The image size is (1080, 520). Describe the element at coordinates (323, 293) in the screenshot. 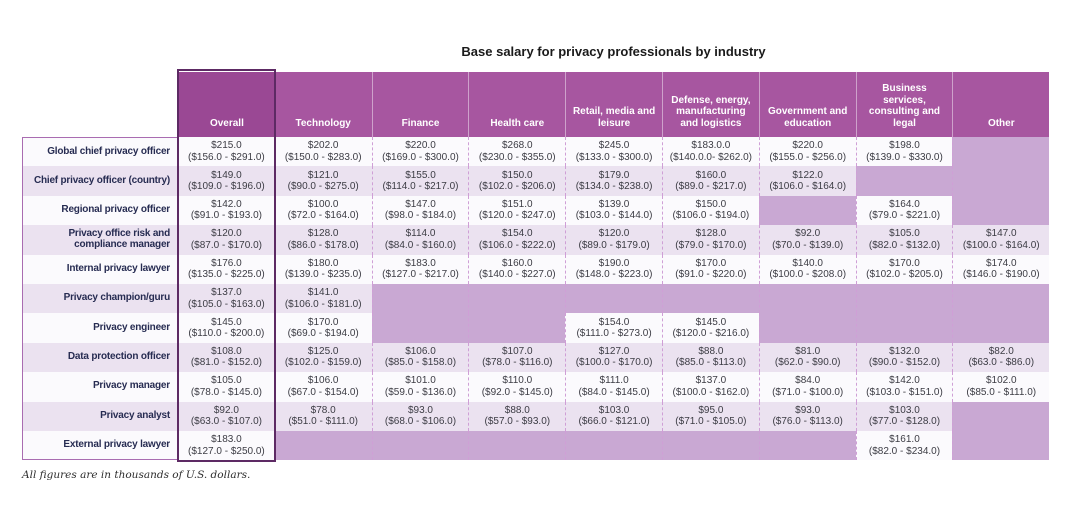

I see `salary-median: $141.0` at that location.